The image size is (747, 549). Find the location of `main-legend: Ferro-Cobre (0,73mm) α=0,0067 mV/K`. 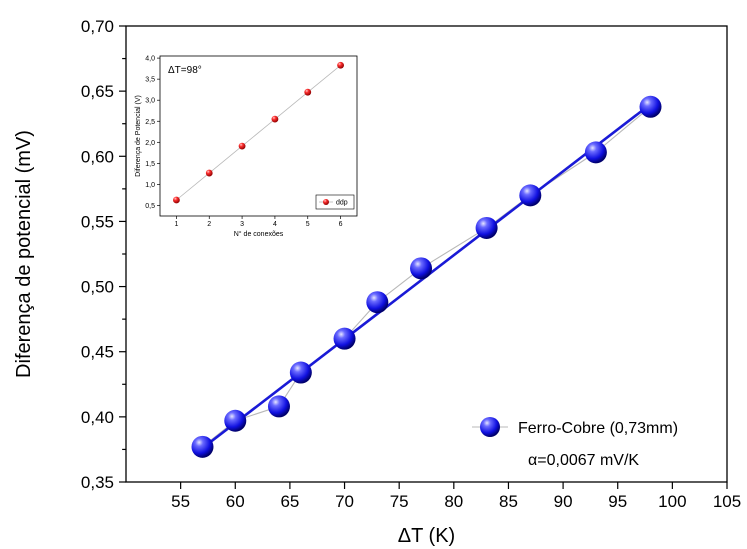

main-legend: Ferro-Cobre (0,73mm) α=0,0067 mV/K is located at coordinates (575, 443).